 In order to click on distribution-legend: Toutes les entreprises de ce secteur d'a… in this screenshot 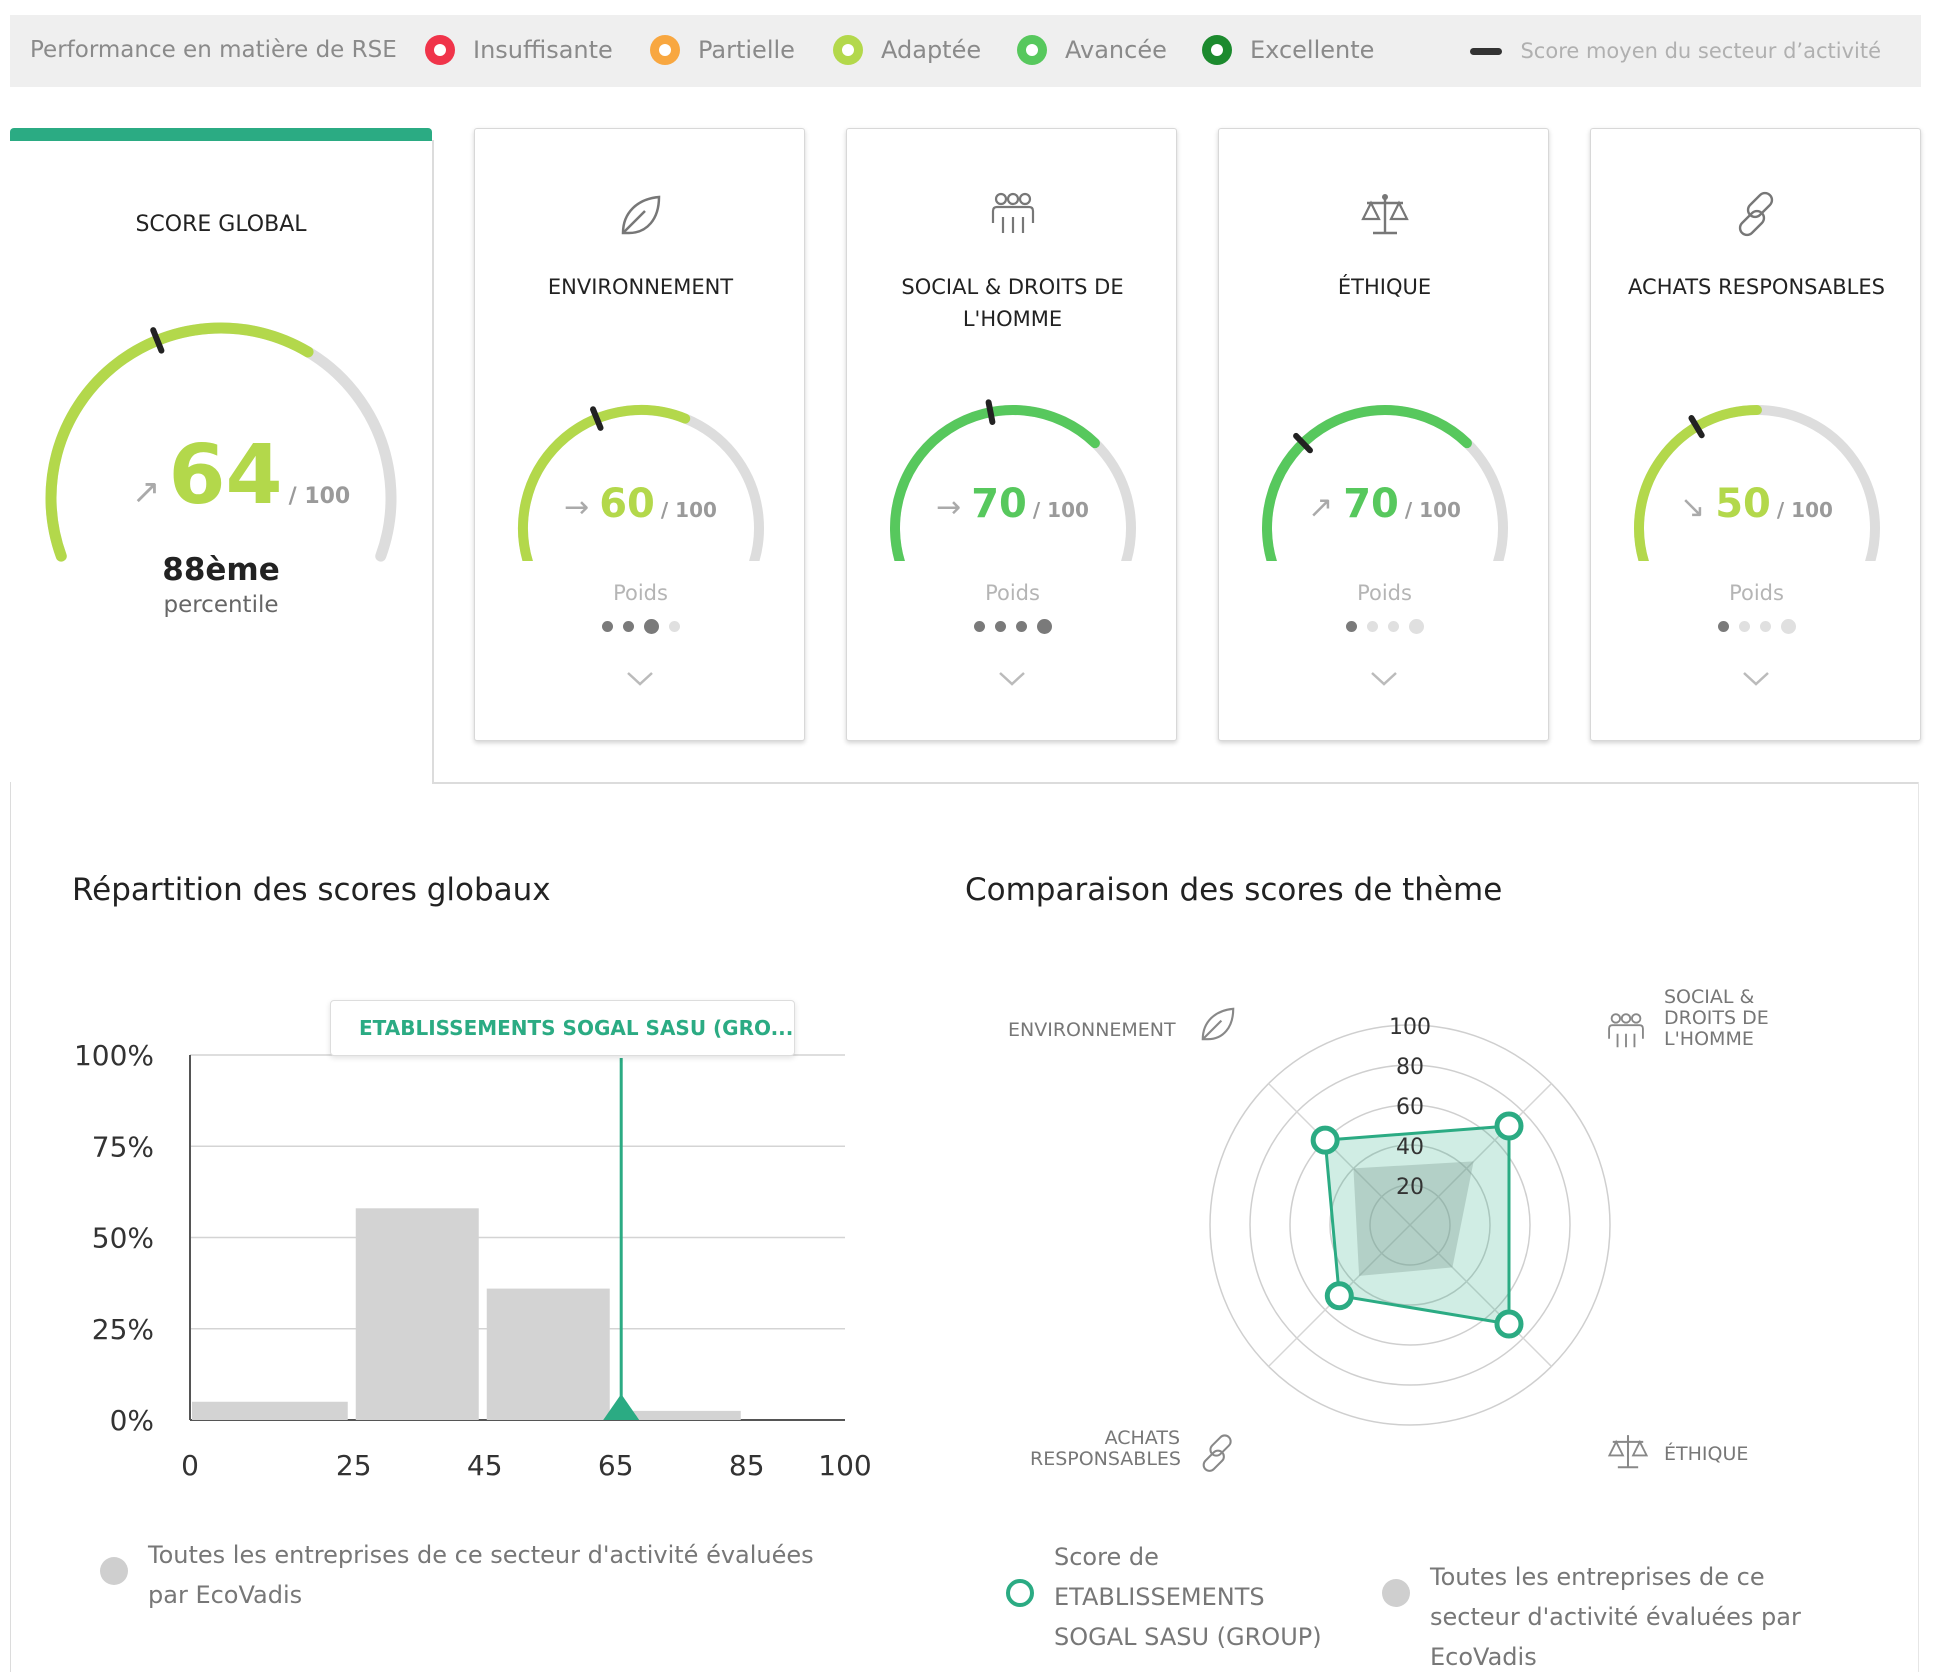, I will do `click(480, 1575)`.